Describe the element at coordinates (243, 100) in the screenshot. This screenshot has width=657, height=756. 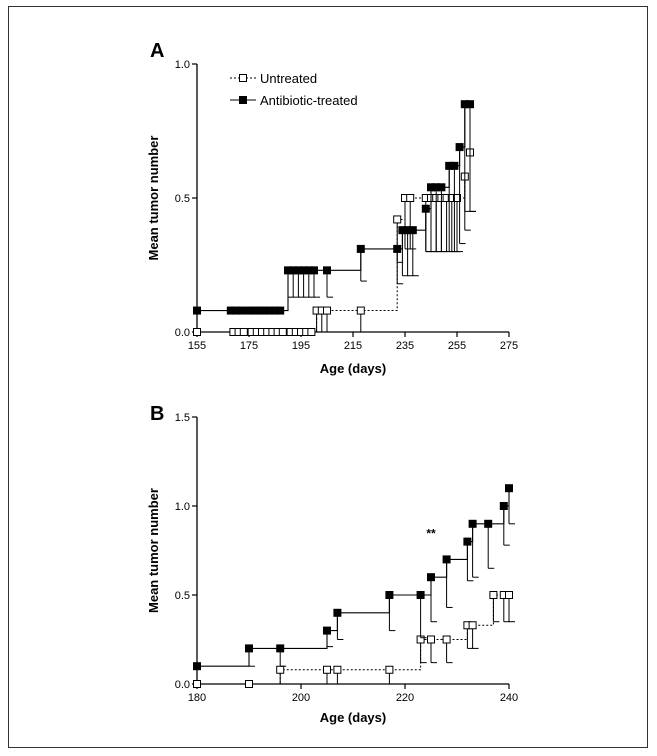
I see `legend-marker-treated` at that location.